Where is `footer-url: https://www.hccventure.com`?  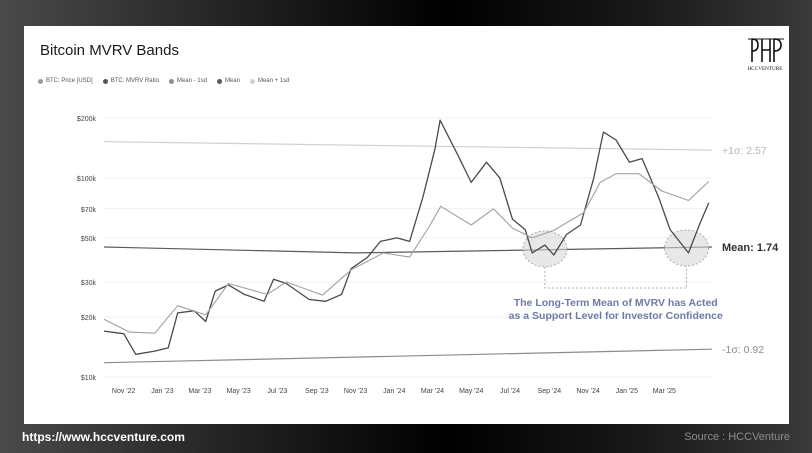
footer-url: https://www.hccventure.com is located at coordinates (103, 437).